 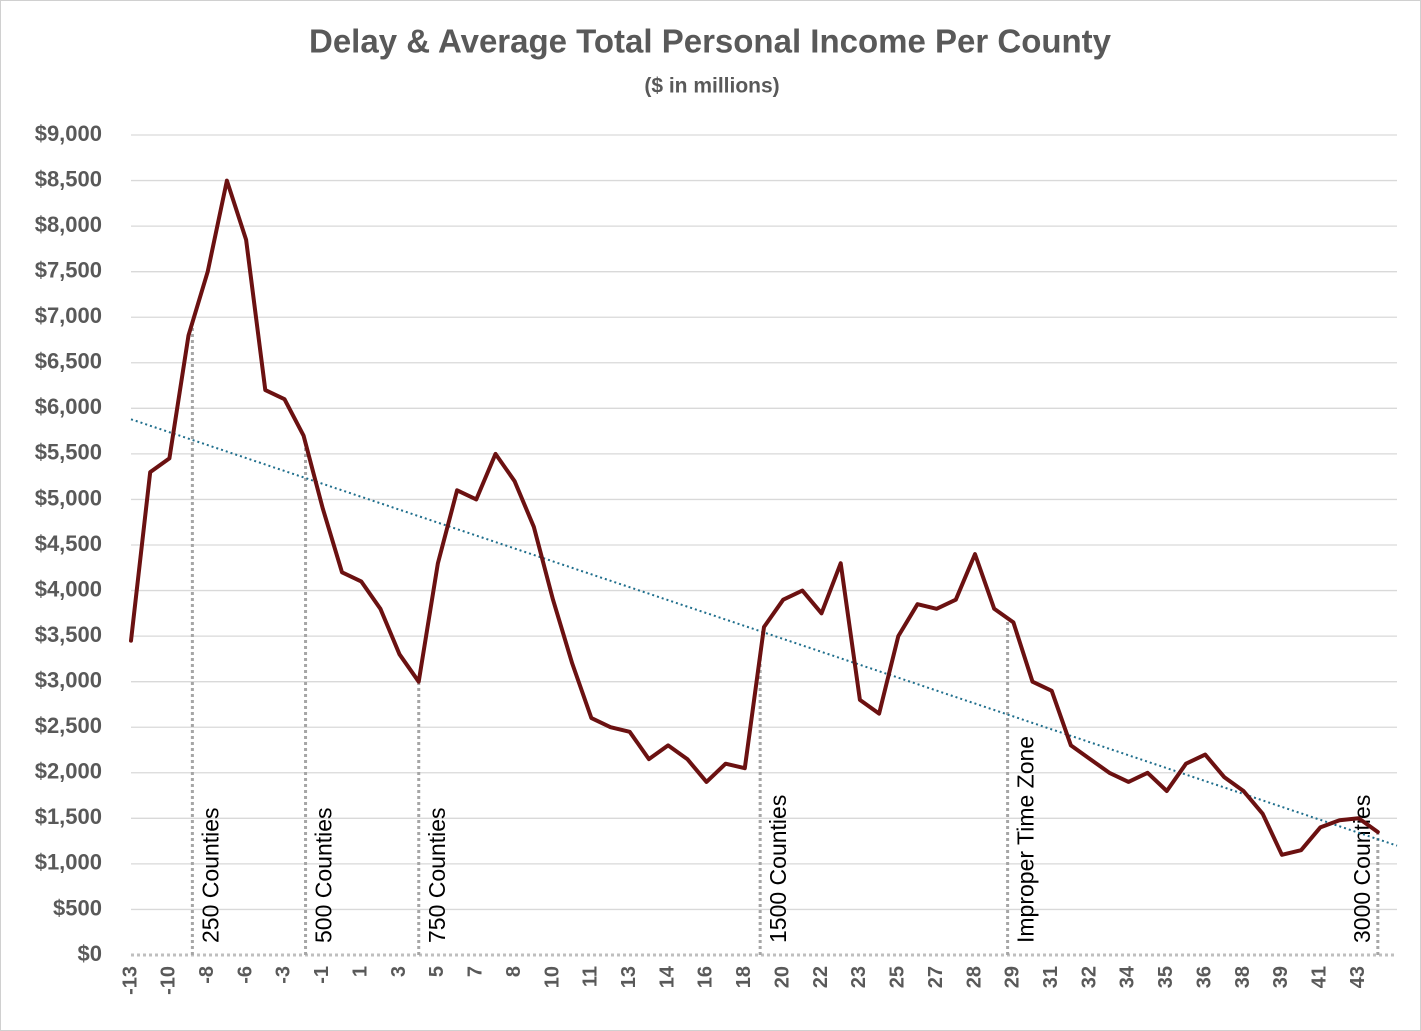 What do you see at coordinates (169, 980) in the screenshot?
I see `x-tick-label: -10` at bounding box center [169, 980].